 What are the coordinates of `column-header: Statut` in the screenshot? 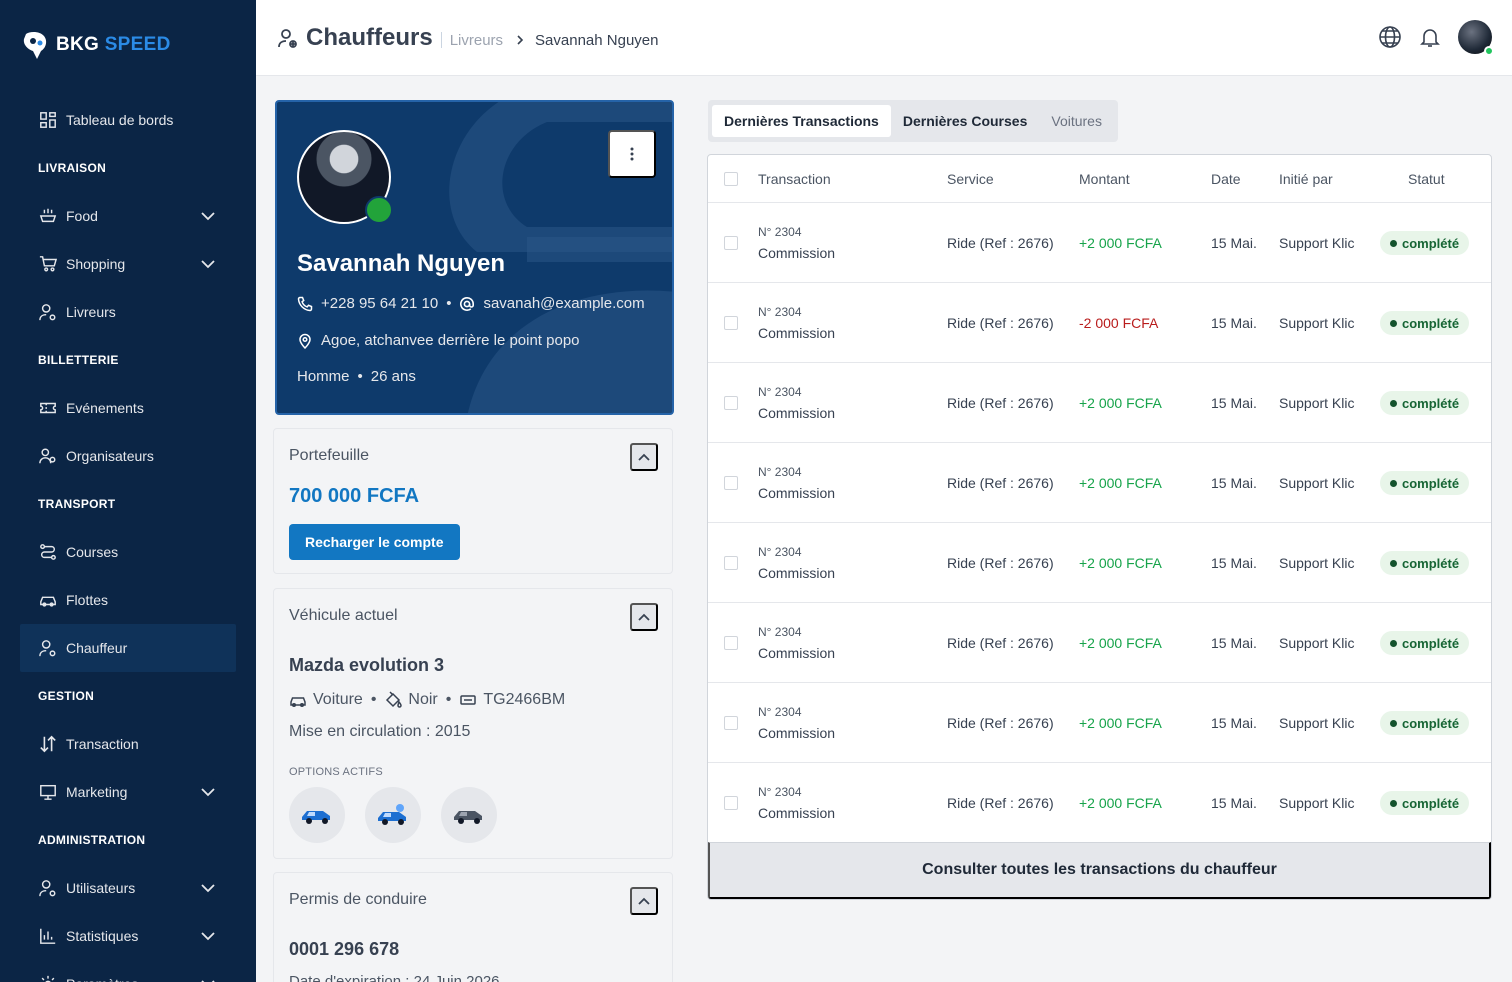 It's located at (1426, 179).